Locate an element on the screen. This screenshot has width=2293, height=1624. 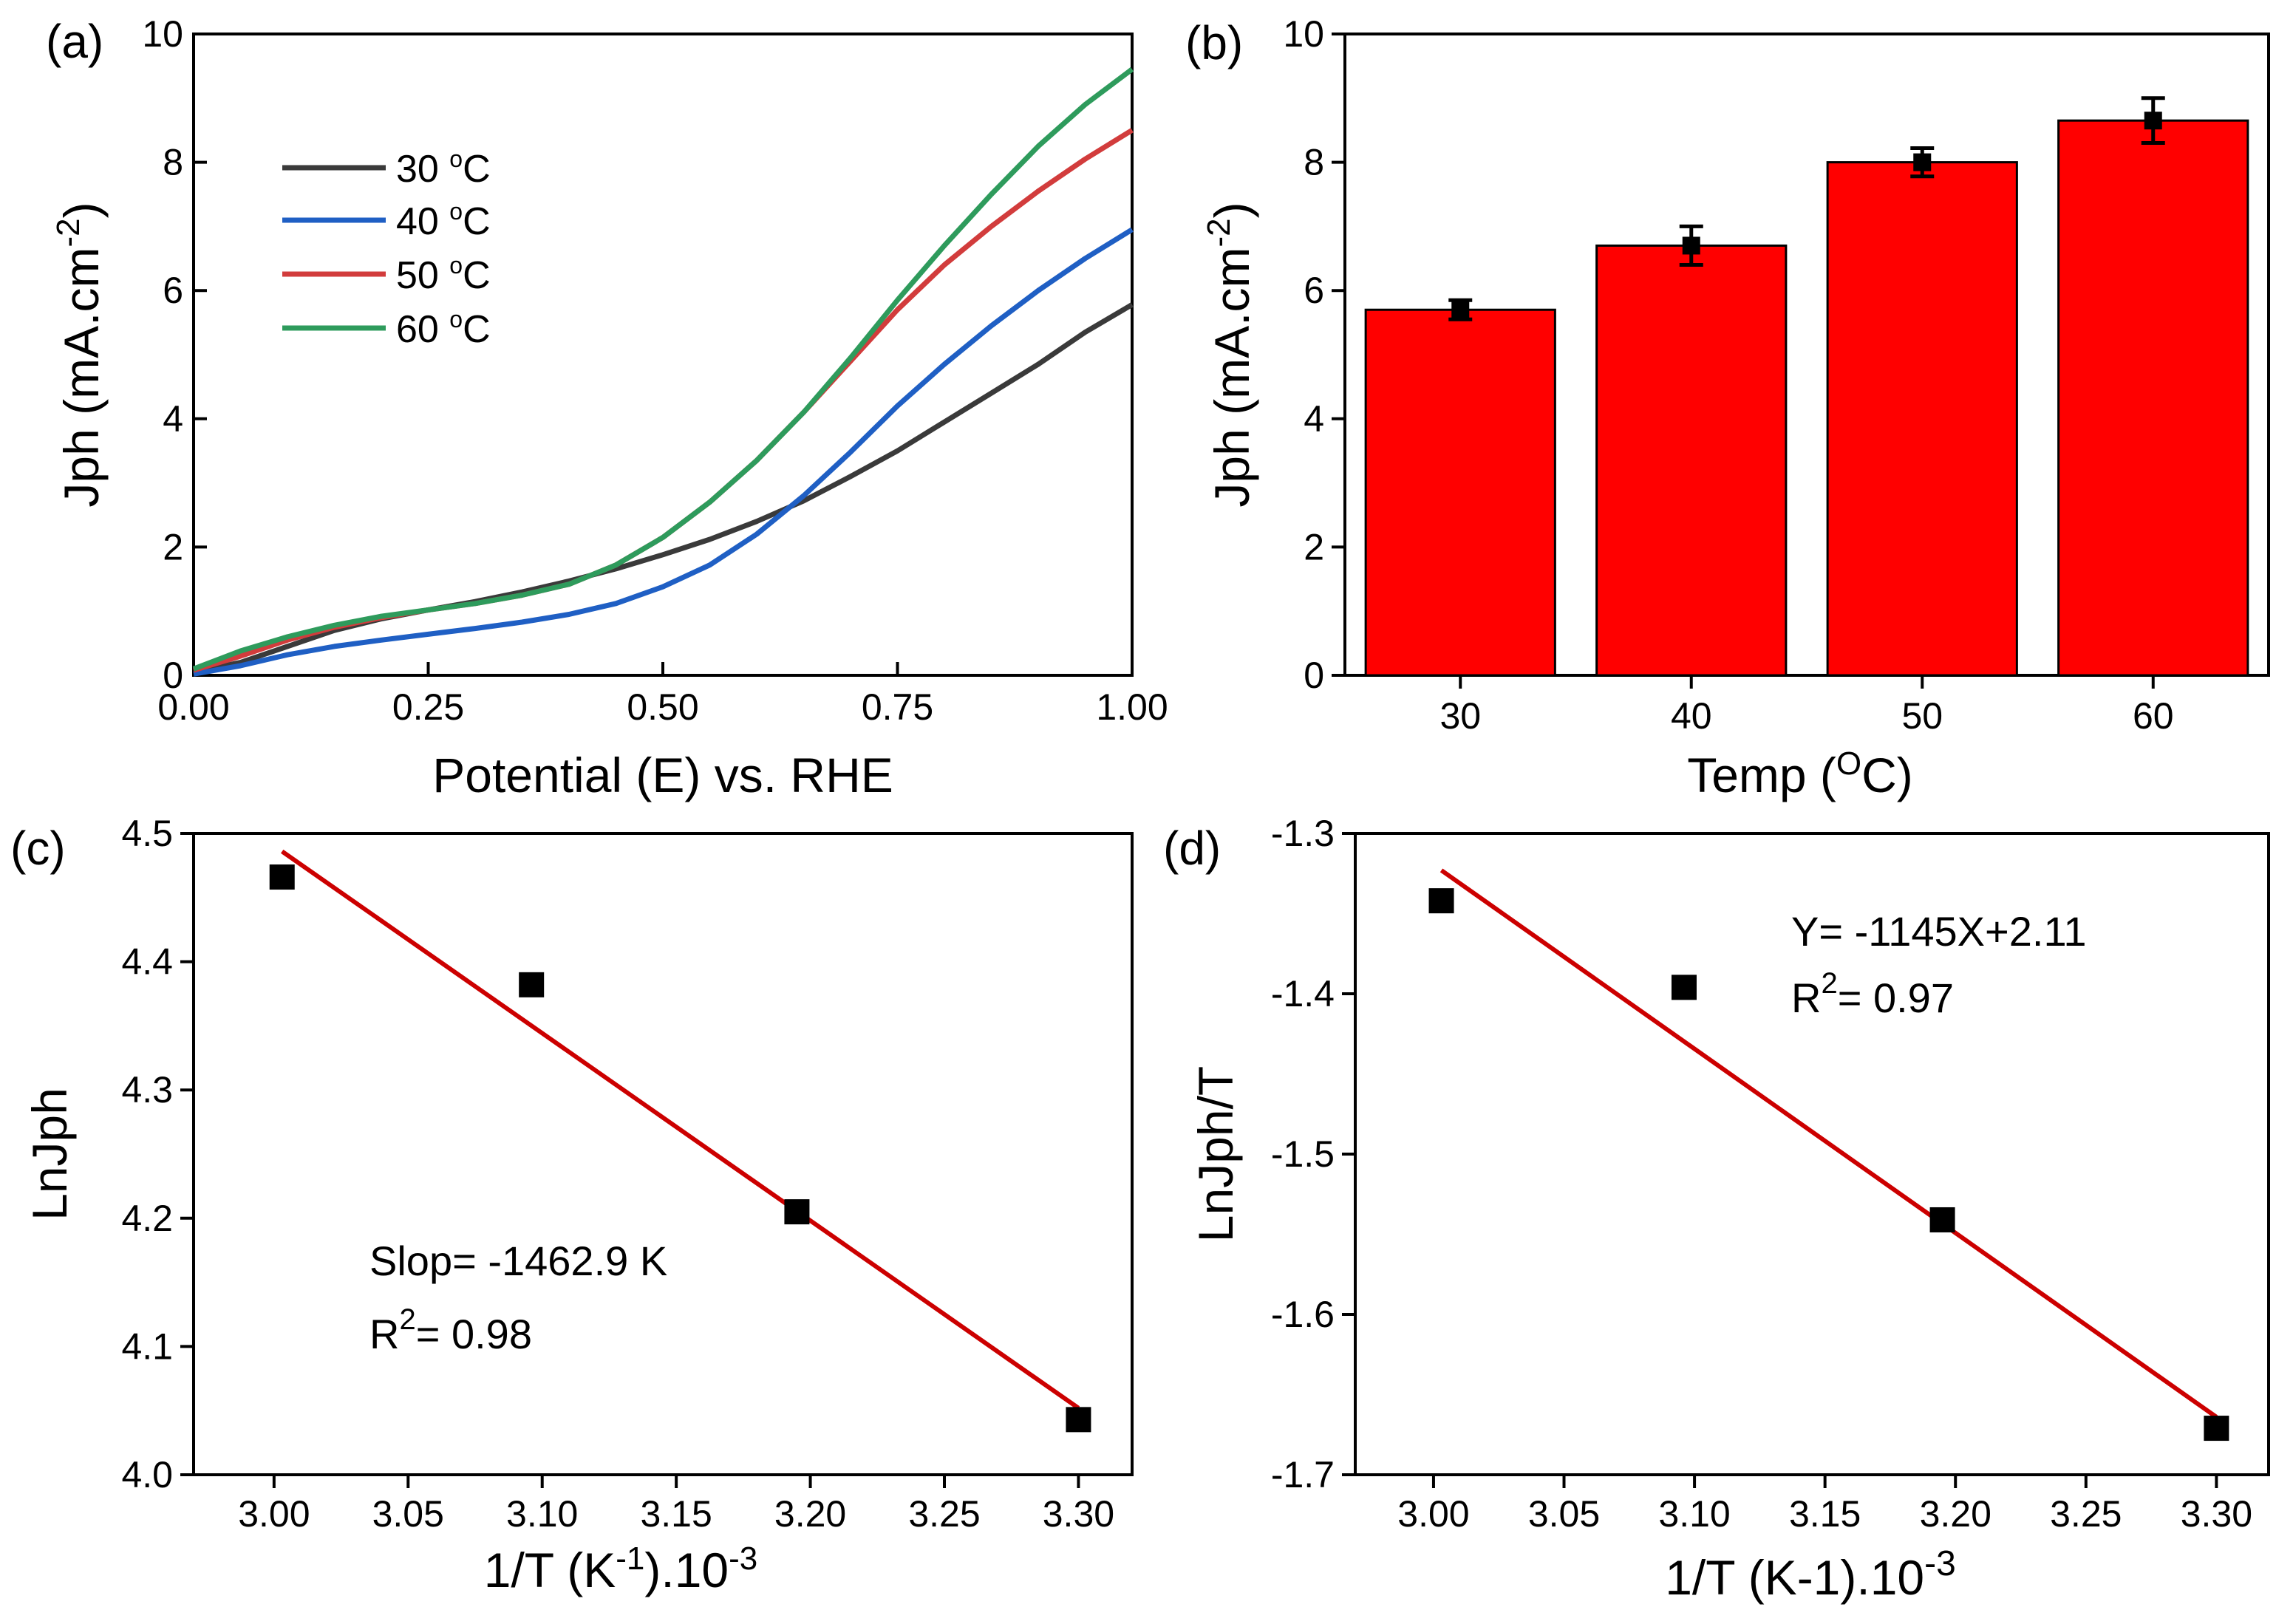
panel-d-y-tick-label: -1.7 is located at coordinates (1303, 1474).